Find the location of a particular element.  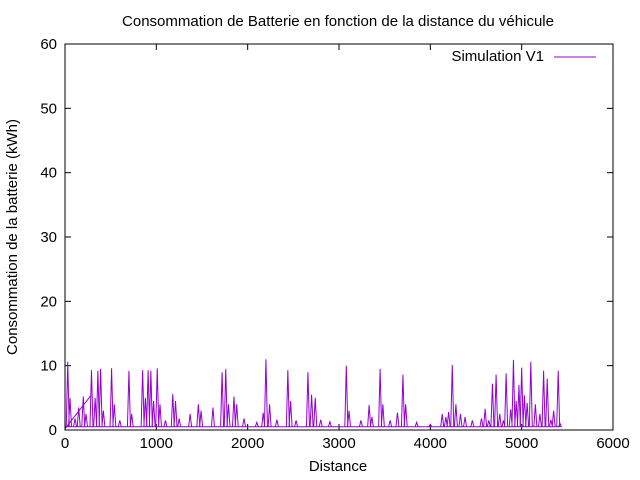

y-tick-label: 0 is located at coordinates (53, 430).